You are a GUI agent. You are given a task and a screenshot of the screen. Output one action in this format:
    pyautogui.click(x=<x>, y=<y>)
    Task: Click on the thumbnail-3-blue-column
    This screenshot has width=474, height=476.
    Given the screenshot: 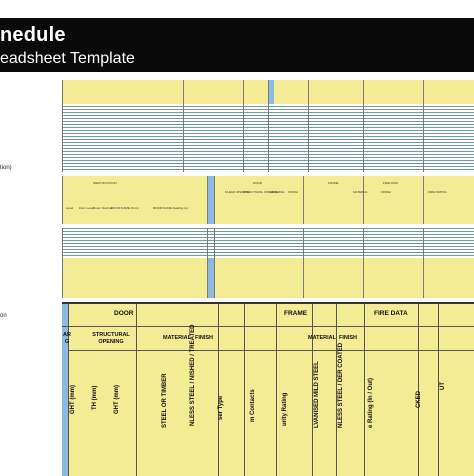 What is the action you would take?
    pyautogui.click(x=210, y=278)
    